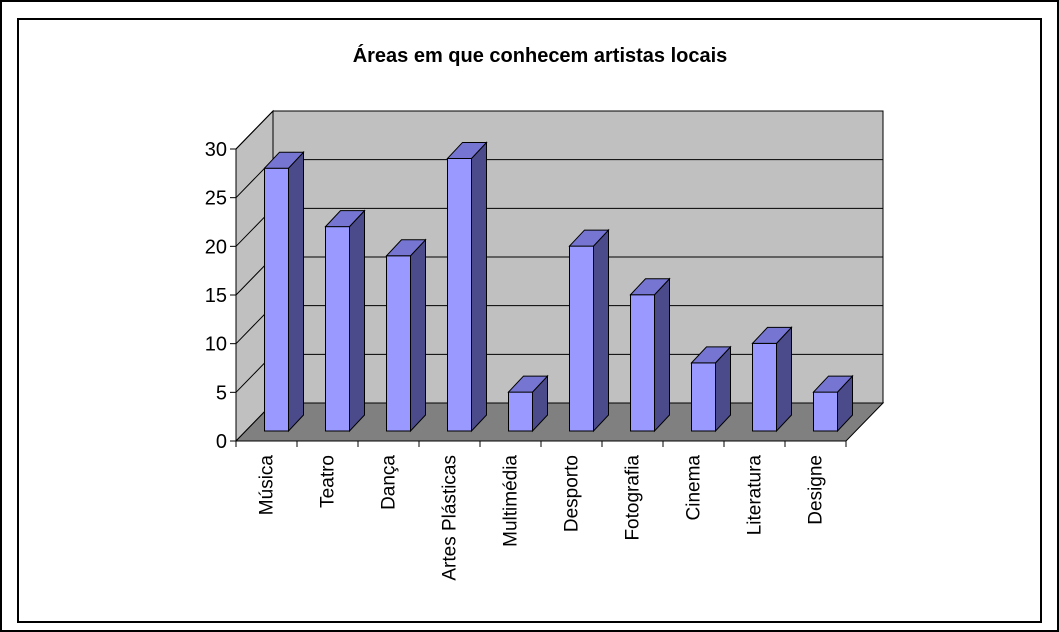 The width and height of the screenshot is (1059, 632). I want to click on gridline, so click(559, 130).